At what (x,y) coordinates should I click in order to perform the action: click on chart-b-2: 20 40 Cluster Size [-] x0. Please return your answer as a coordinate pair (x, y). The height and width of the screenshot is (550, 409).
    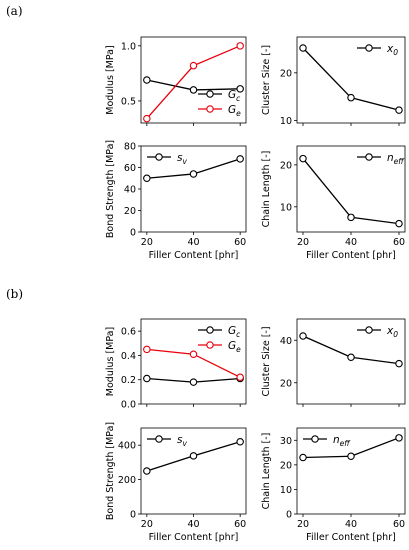
    Looking at the image, I should click on (333, 362).